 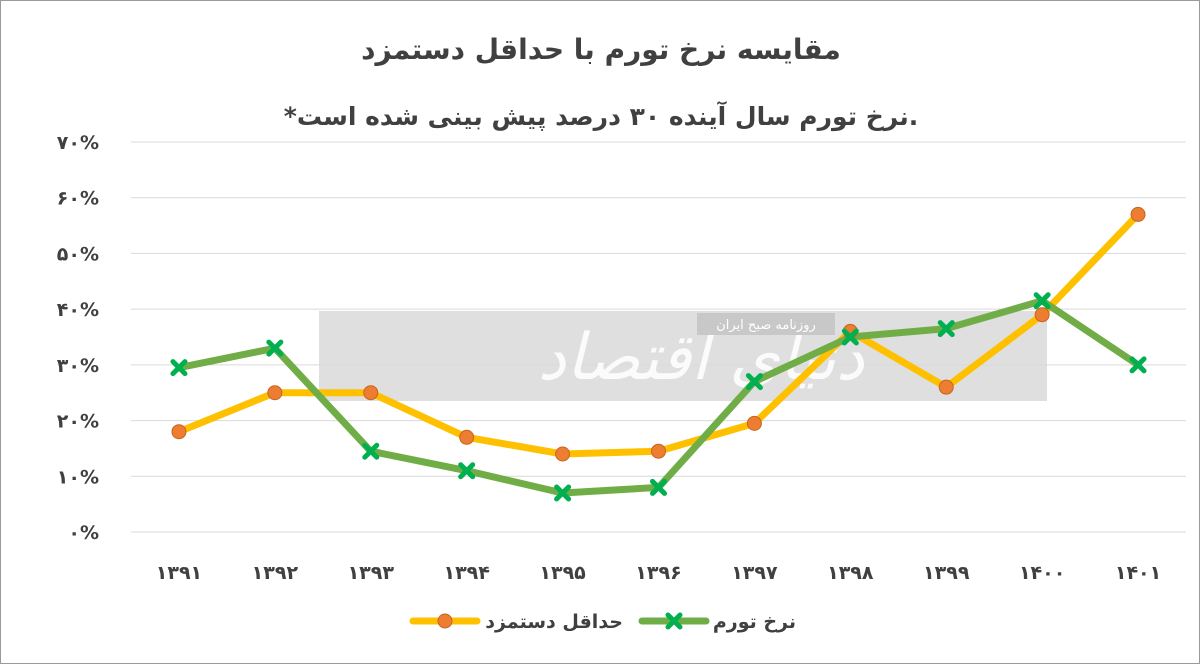 I want to click on legend-label: نرخ تورم, so click(x=754, y=622).